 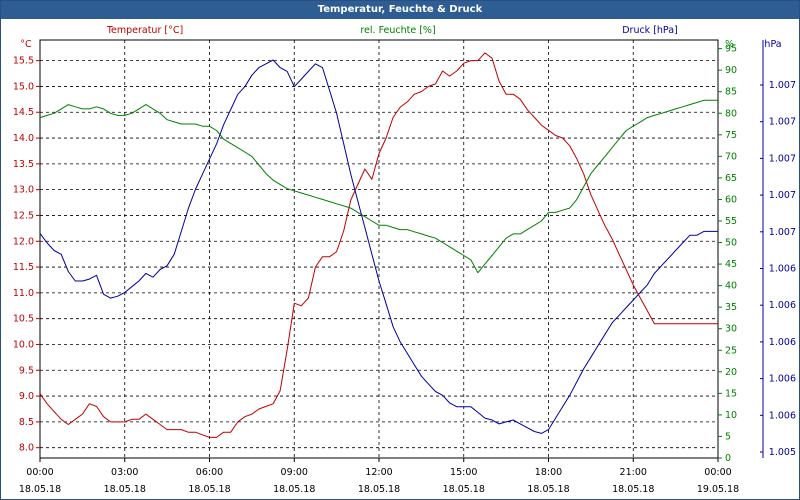 What do you see at coordinates (633, 472) in the screenshot?
I see `x-tick-time: 21:00` at bounding box center [633, 472].